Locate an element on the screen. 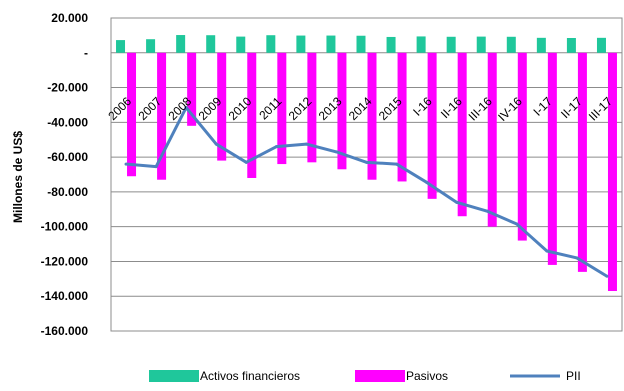 This screenshot has height=391, width=624. y-tick-label: 20.000 is located at coordinates (69, 18).